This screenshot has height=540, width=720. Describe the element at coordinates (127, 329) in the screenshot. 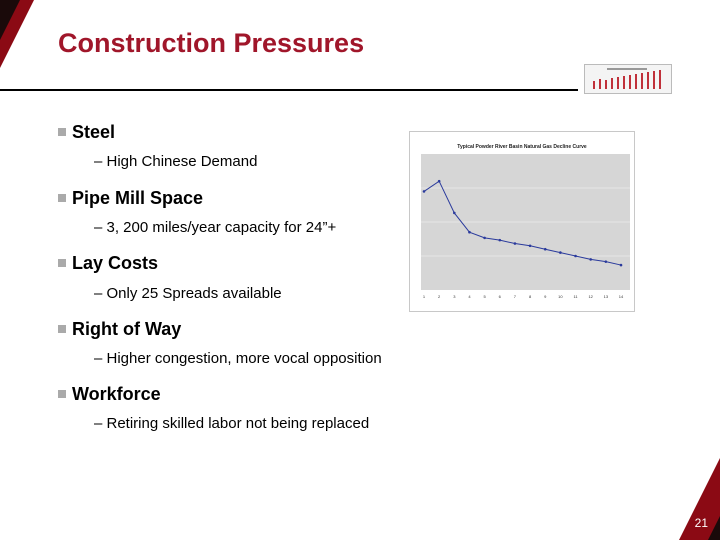

I see `bullet-right-of-way: Right of Way` at that location.